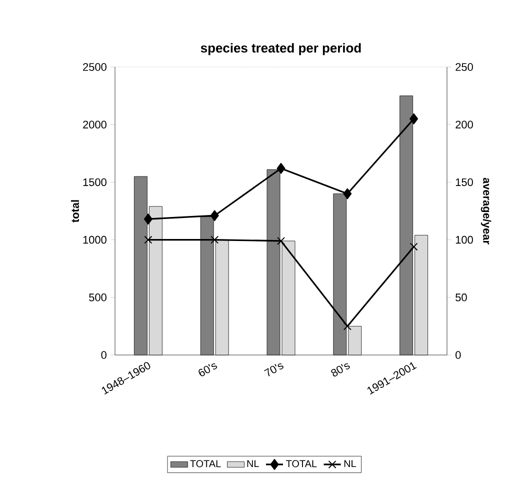  Describe the element at coordinates (274, 369) in the screenshot. I see `x-tick-label: 70's` at that location.